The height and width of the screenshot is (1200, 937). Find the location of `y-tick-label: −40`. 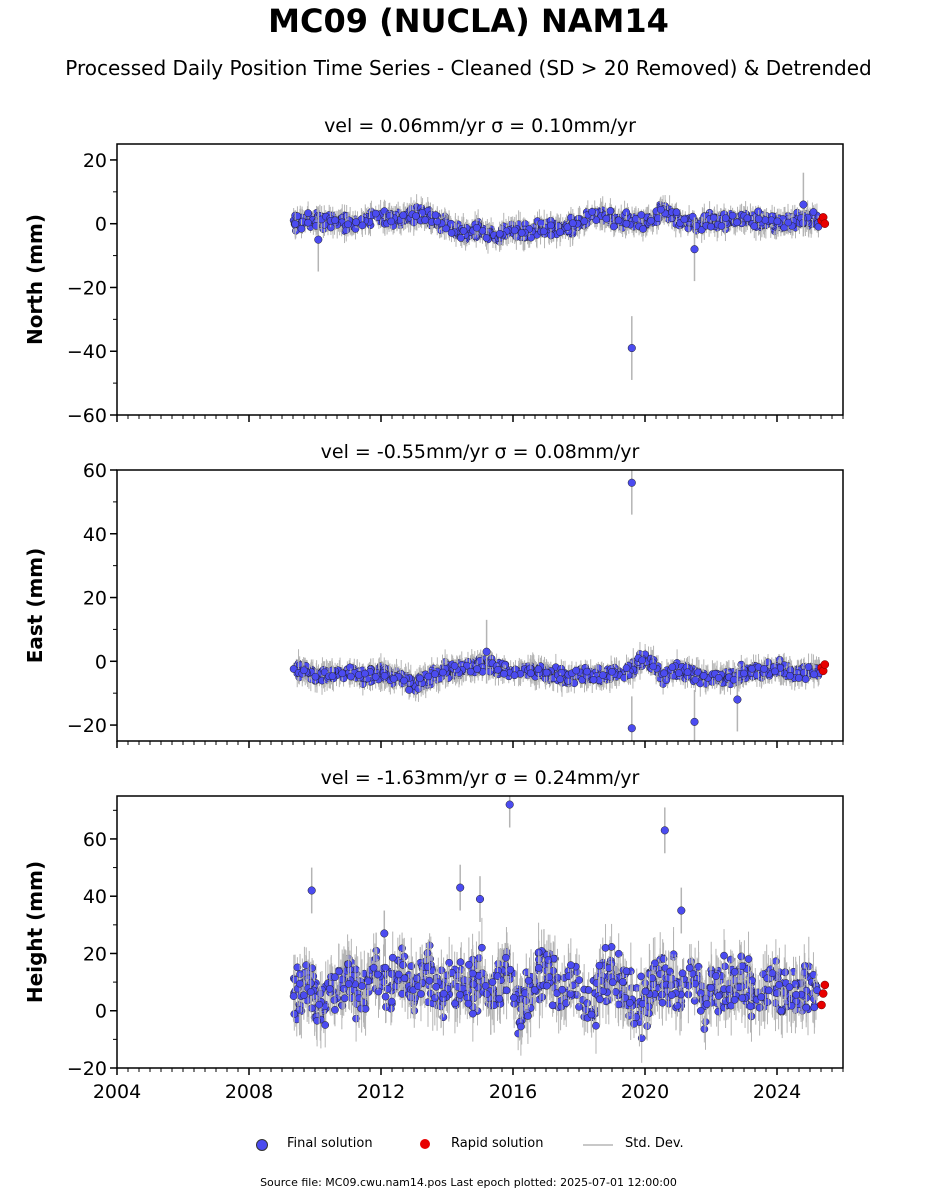

y-tick-label: −40 is located at coordinates (87, 352).